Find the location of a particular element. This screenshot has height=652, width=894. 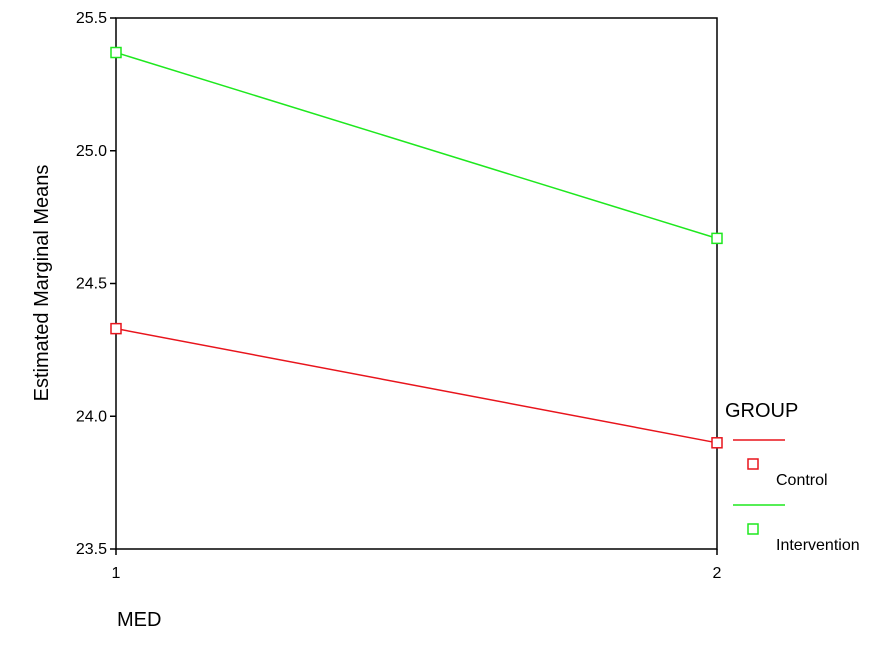

legend-marker-control is located at coordinates (753, 464).